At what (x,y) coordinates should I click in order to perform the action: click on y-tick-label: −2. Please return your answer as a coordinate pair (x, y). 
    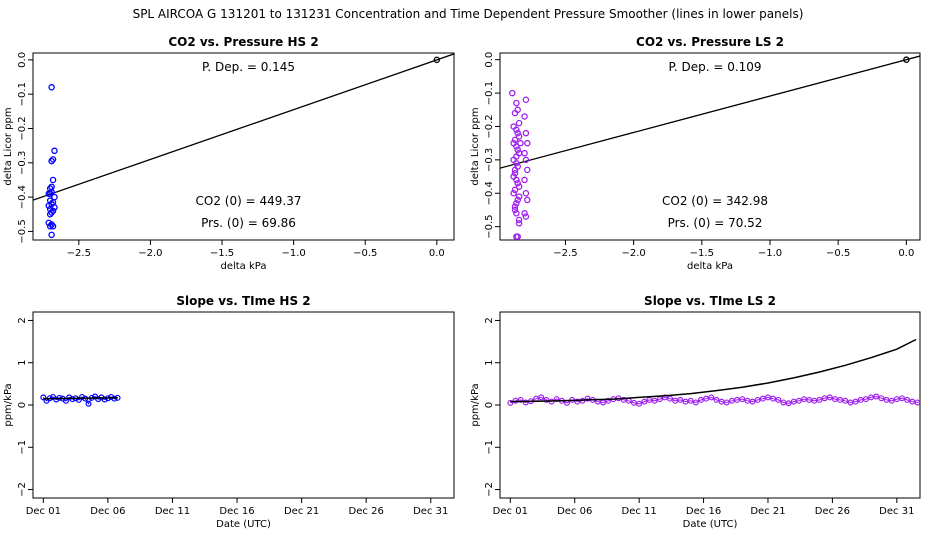
    Looking at the image, I should click on (489, 489).